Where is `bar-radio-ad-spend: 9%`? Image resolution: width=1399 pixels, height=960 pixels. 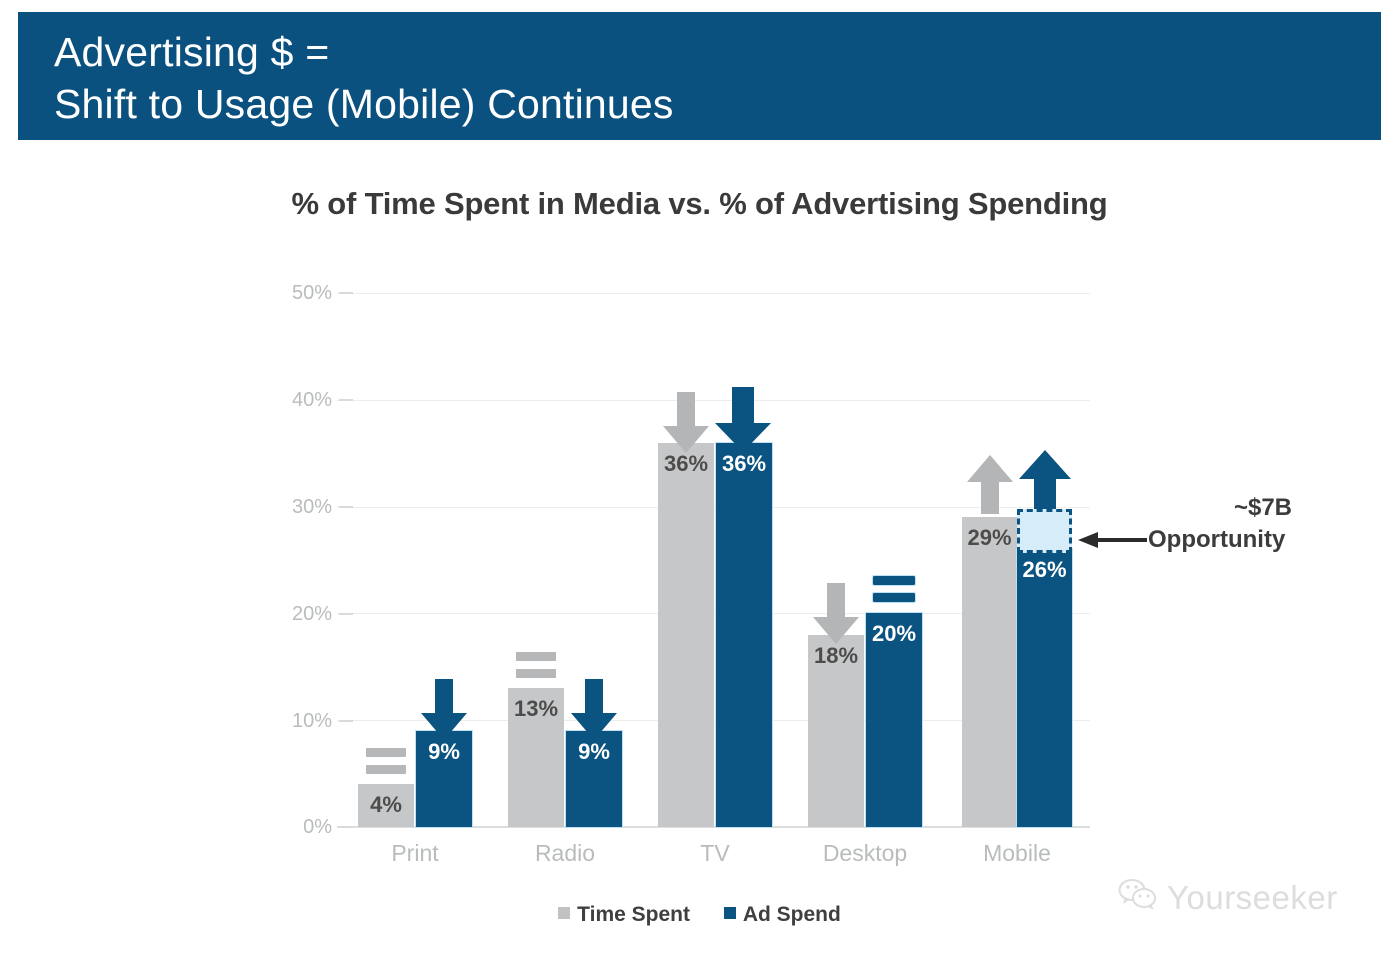
bar-radio-ad-spend: 9% is located at coordinates (594, 779).